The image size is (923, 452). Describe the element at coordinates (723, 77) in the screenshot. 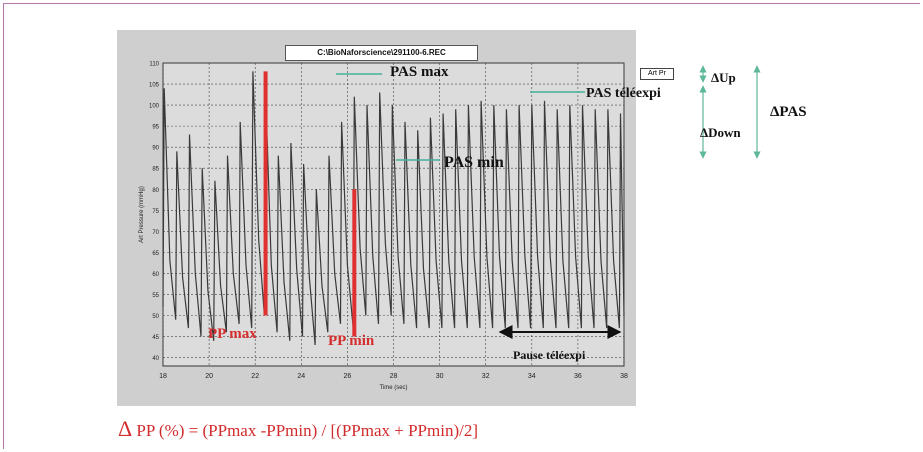

I see `delta-up-label: ΔUp` at that location.